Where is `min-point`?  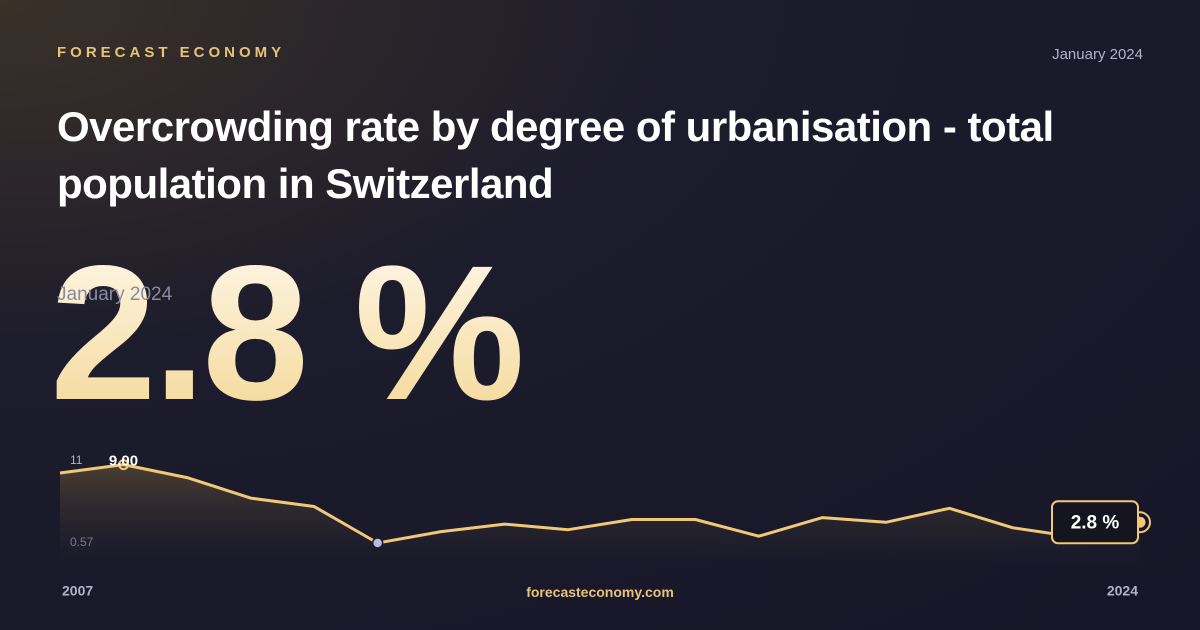
min-point is located at coordinates (377, 543).